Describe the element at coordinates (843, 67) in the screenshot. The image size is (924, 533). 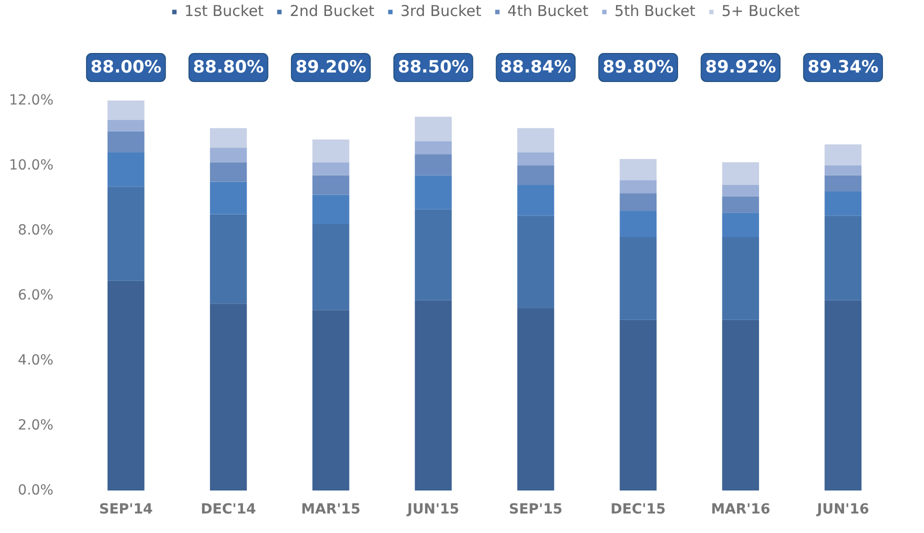
I see `text: 89.34%` at that location.